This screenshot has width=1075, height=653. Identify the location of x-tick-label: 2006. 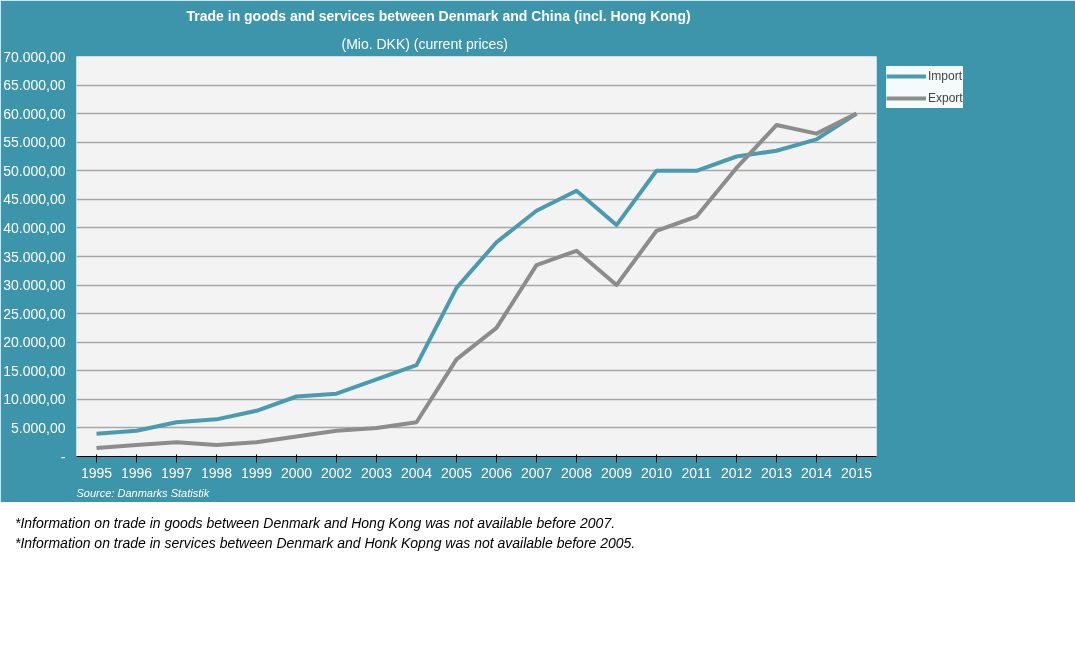
(496, 472).